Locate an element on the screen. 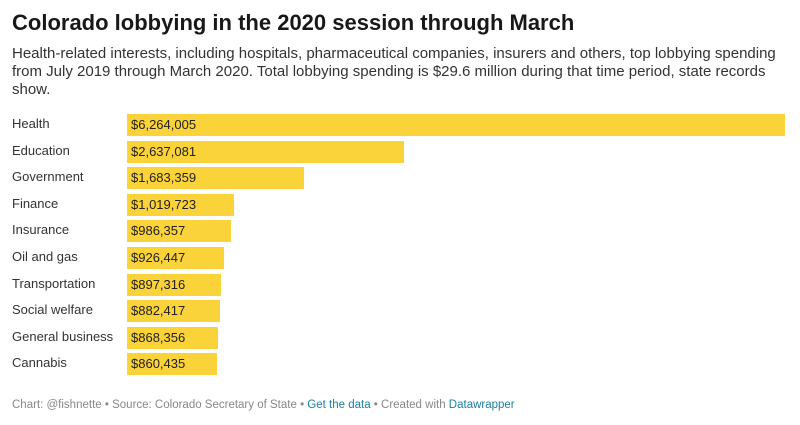 Image resolution: width=800 pixels, height=425 pixels. datawrapper-link: Datawrapper is located at coordinates (481, 405).